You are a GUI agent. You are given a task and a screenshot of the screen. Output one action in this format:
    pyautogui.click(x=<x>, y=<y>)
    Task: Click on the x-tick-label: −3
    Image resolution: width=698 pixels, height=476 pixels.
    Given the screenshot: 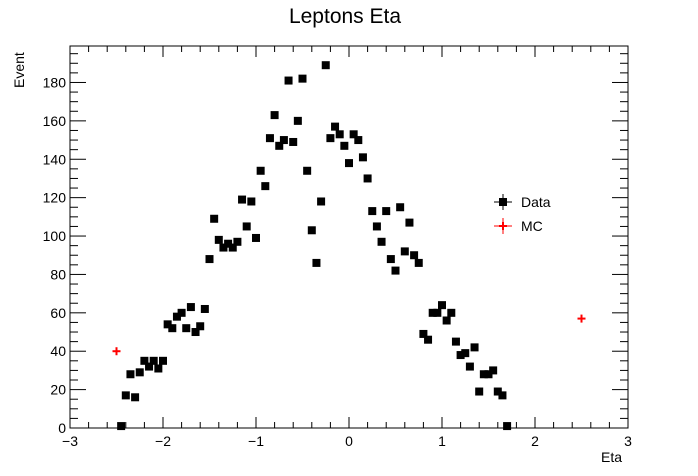 What is the action you would take?
    pyautogui.click(x=70, y=441)
    